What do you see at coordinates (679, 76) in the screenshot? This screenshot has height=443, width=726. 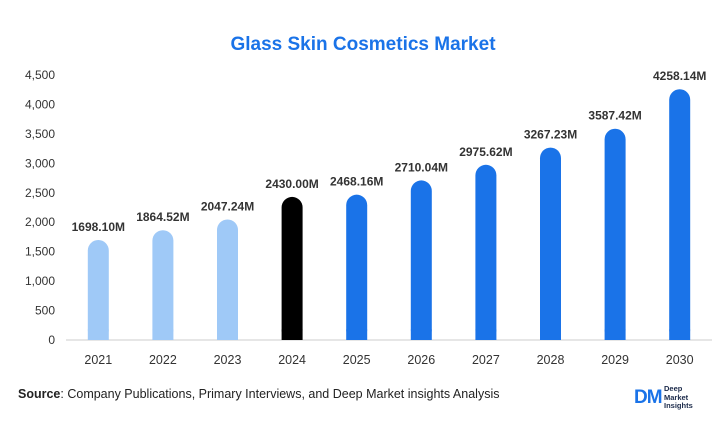 I see `data-label: 4258.14M` at bounding box center [679, 76].